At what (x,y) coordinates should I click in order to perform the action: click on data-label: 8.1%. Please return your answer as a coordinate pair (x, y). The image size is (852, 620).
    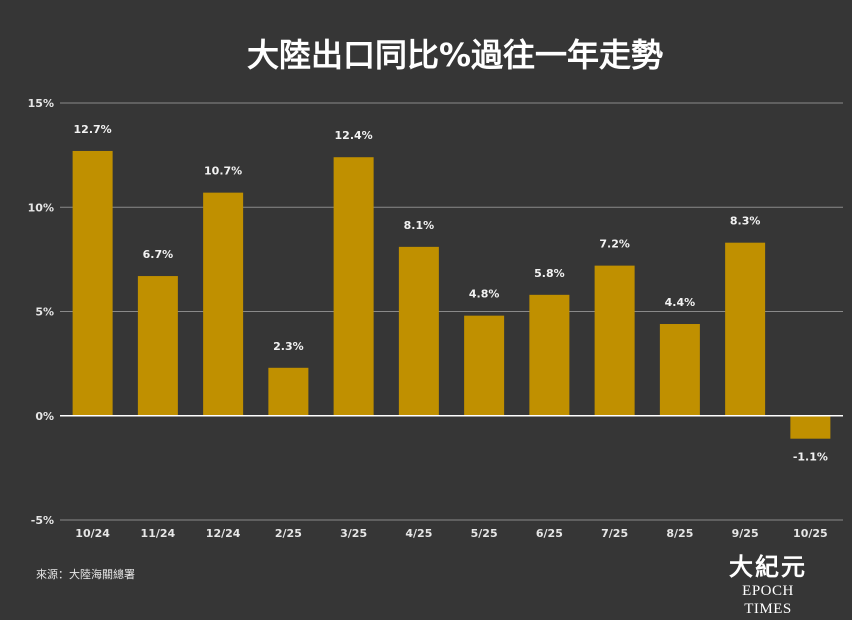
    Looking at the image, I should click on (419, 225).